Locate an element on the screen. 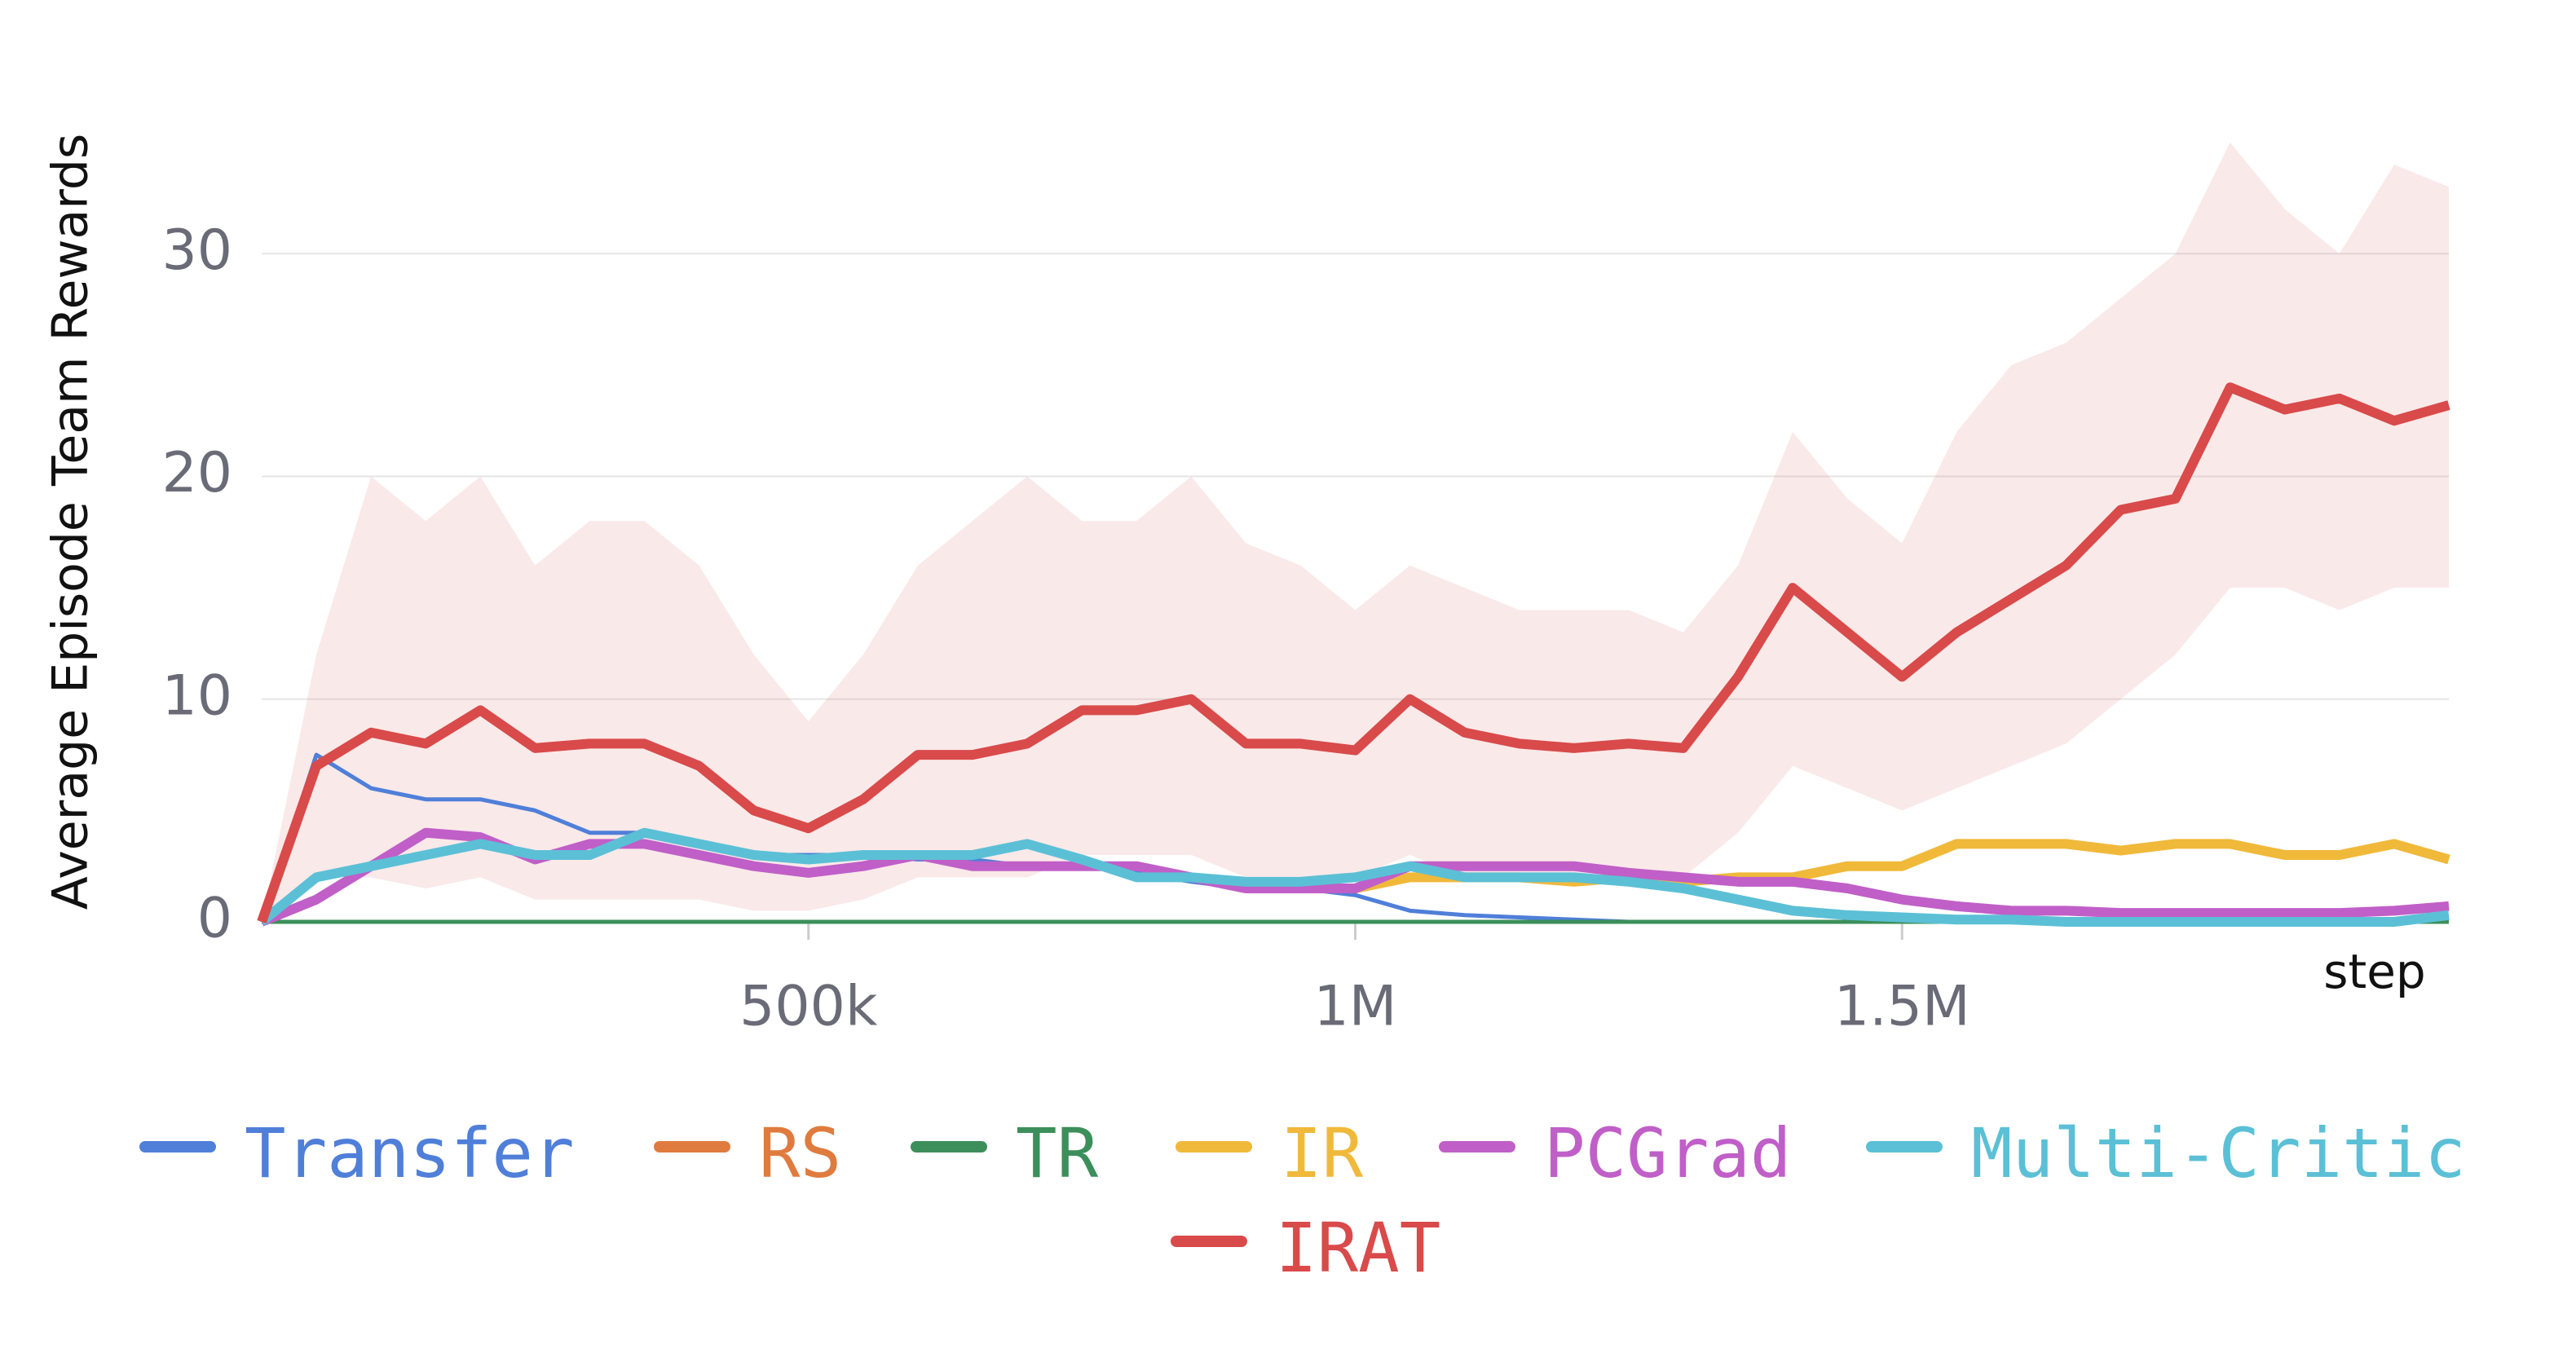 The height and width of the screenshot is (1353, 2576). x-axis-label: step is located at coordinates (2374, 971).